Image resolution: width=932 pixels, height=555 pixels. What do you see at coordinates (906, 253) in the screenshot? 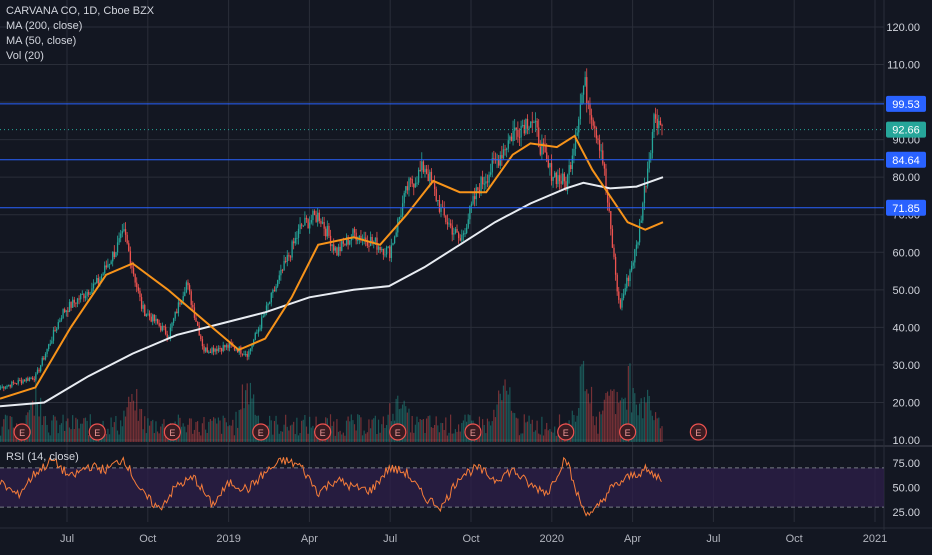
I see `y-axis-label: 60.00` at bounding box center [906, 253].